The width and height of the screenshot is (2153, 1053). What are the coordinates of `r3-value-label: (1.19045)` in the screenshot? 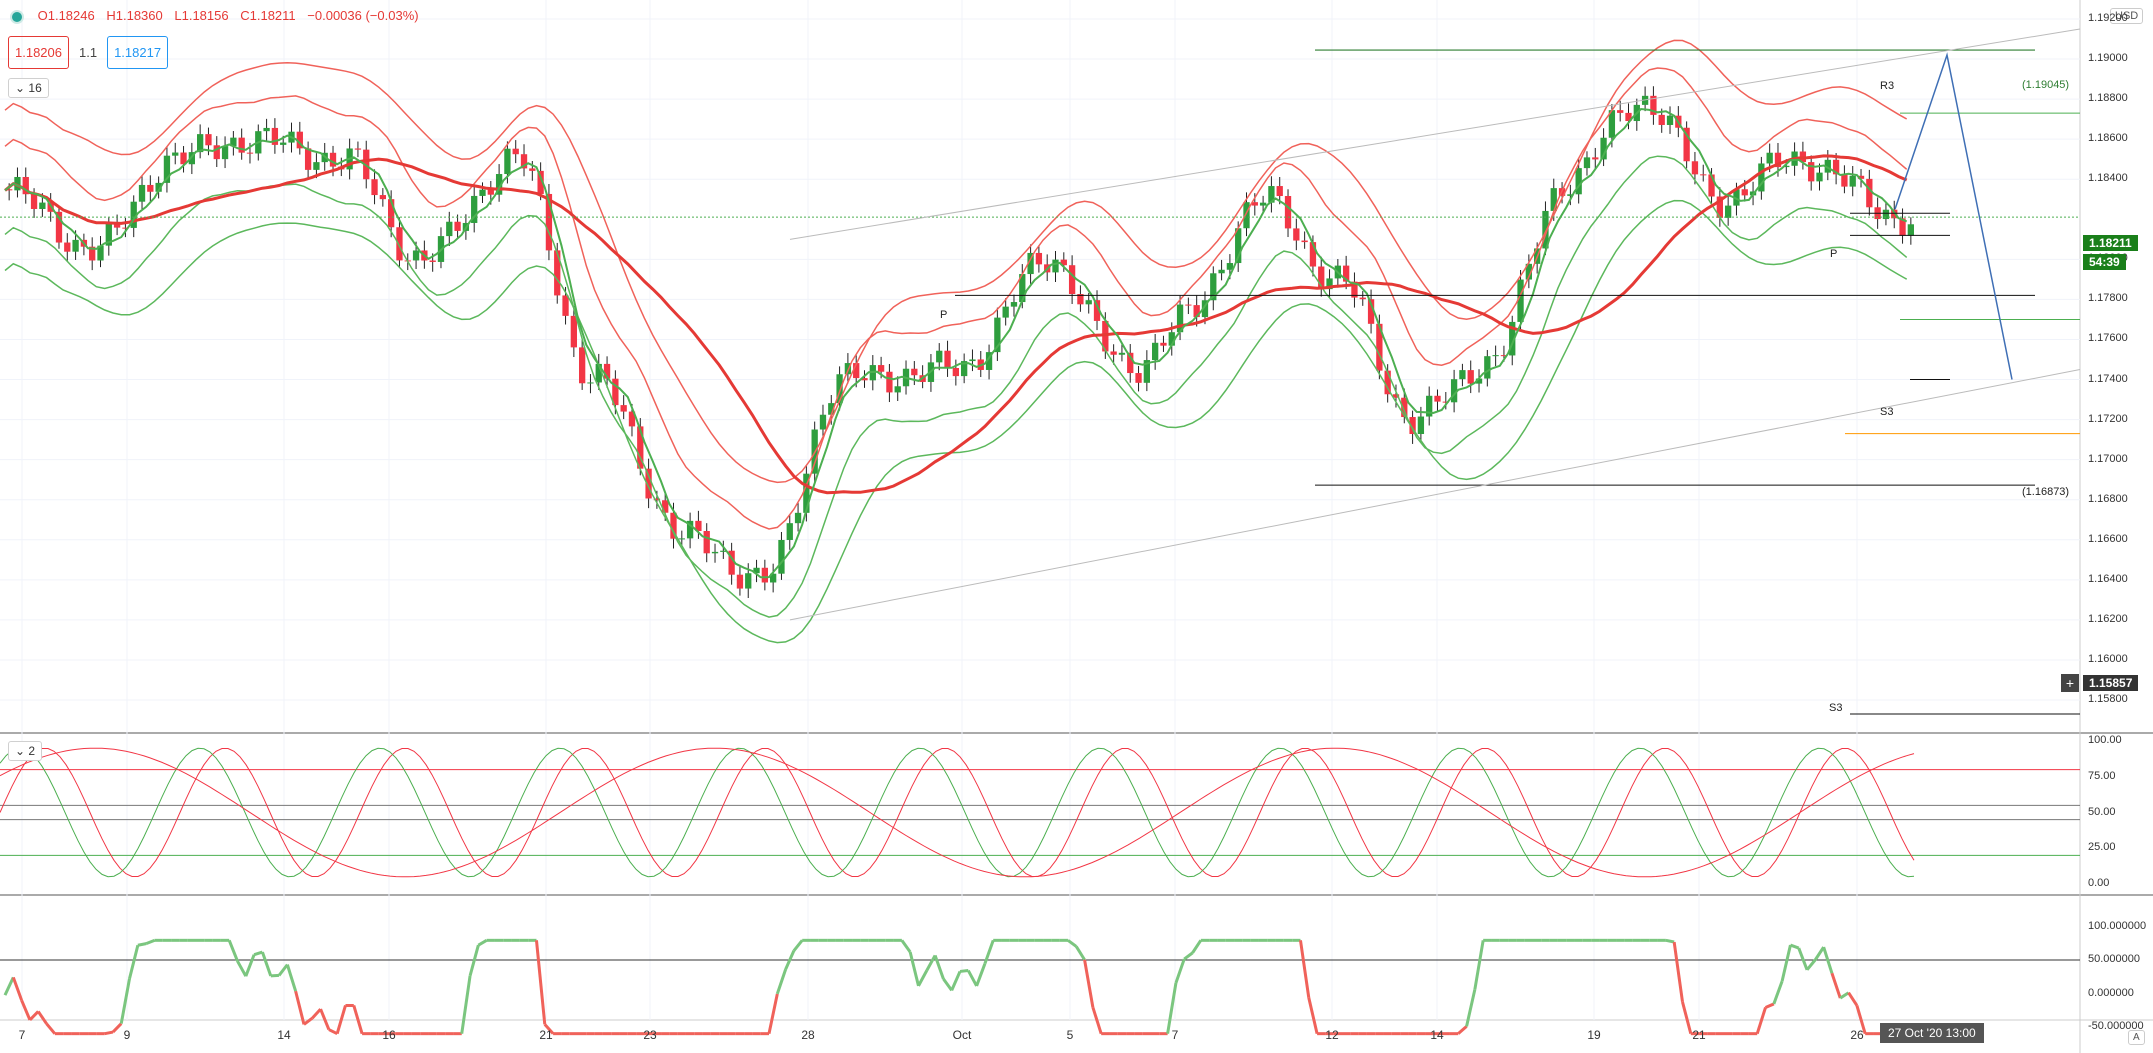 It's located at (2046, 85).